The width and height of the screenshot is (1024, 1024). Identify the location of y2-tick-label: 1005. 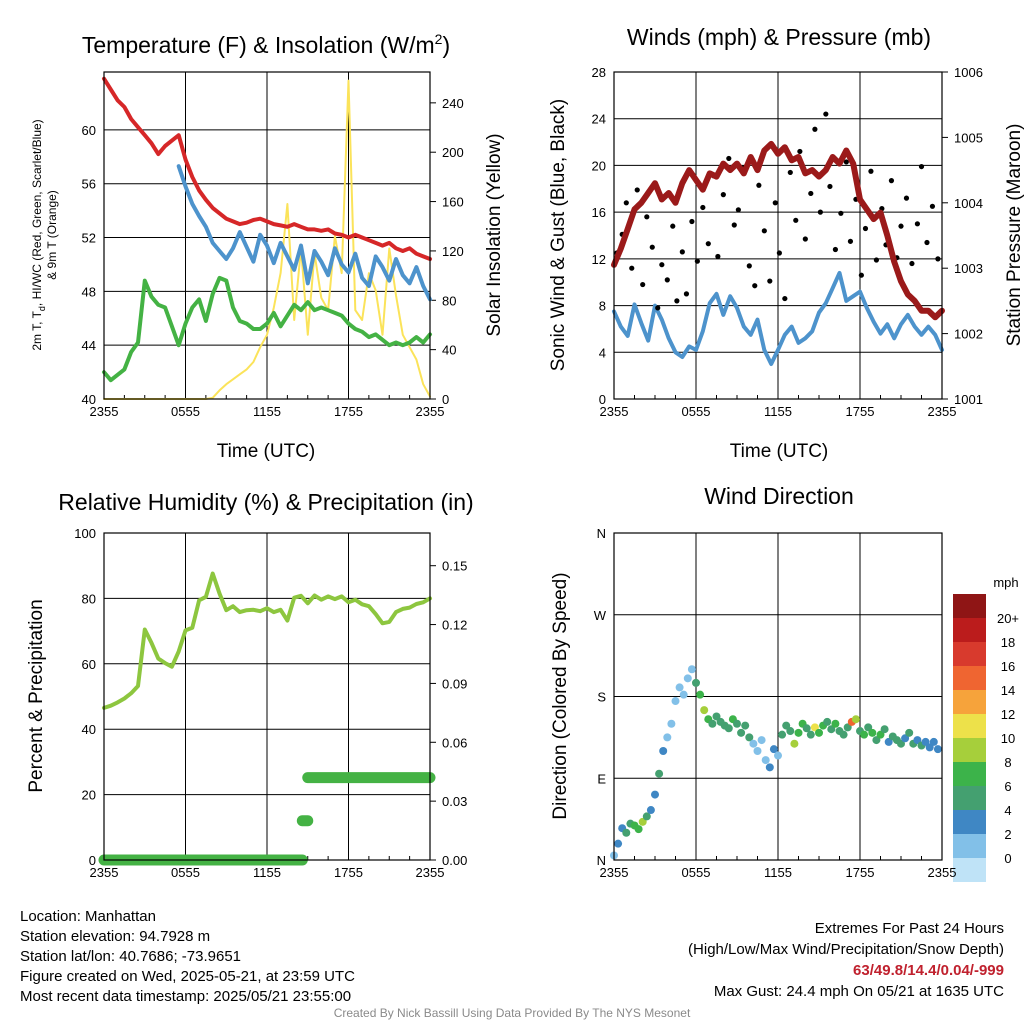
(968, 137).